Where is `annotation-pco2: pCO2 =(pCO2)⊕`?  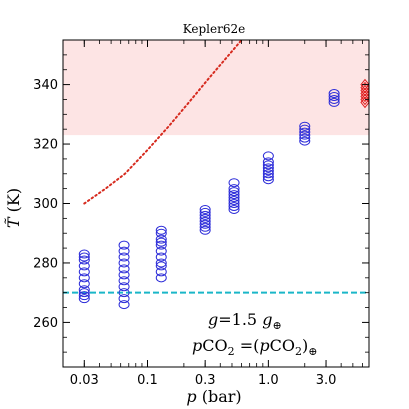 annotation-pco2: pCO2 =(pCO2)⊕ is located at coordinates (254, 347).